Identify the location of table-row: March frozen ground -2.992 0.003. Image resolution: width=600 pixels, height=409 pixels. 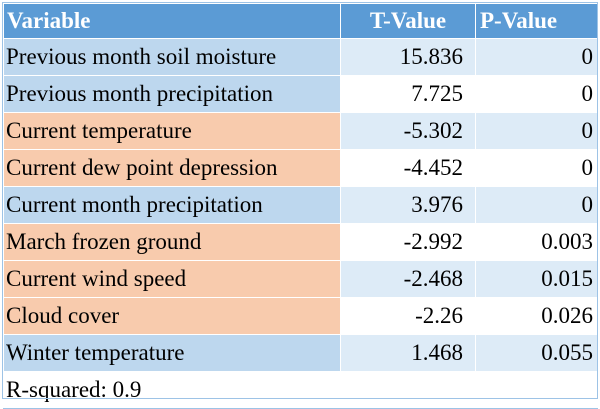
(300, 242).